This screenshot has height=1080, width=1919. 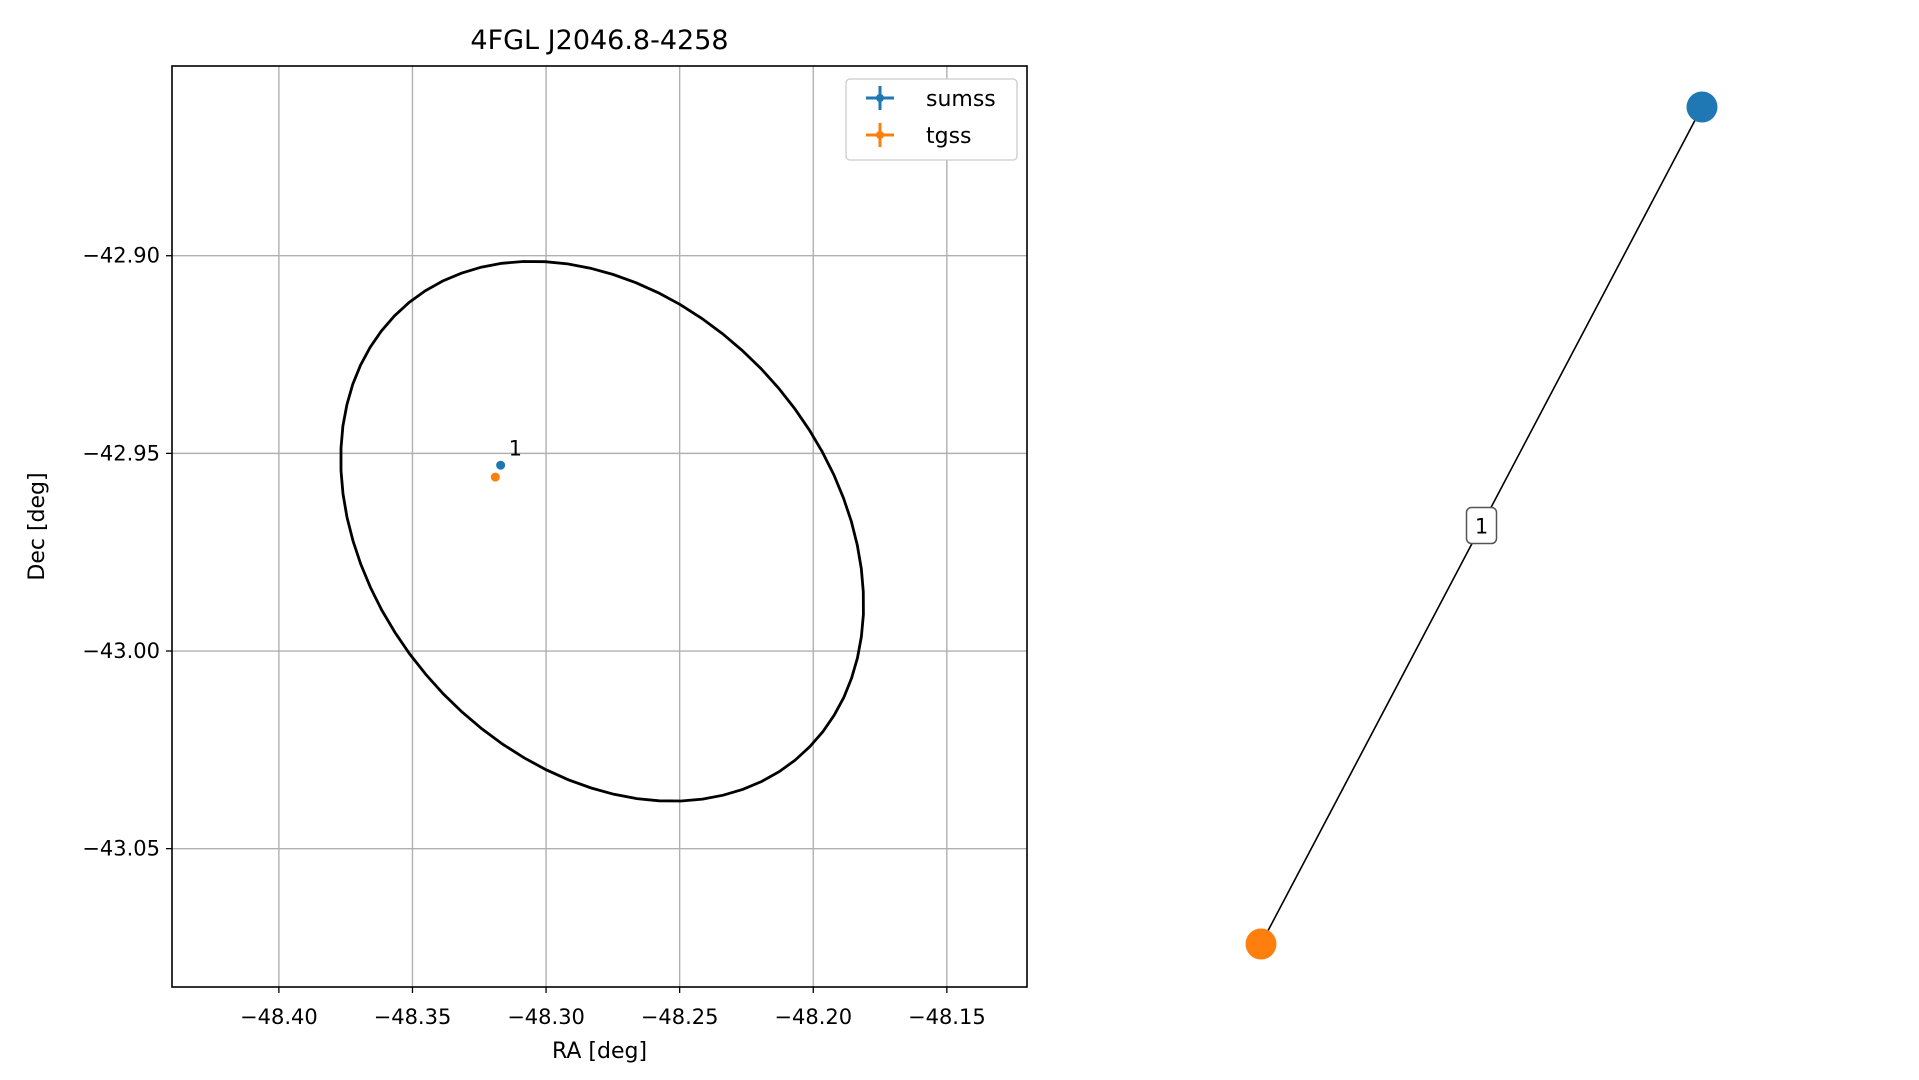 I want to click on x-tick-label: −48.30, so click(x=546, y=1017).